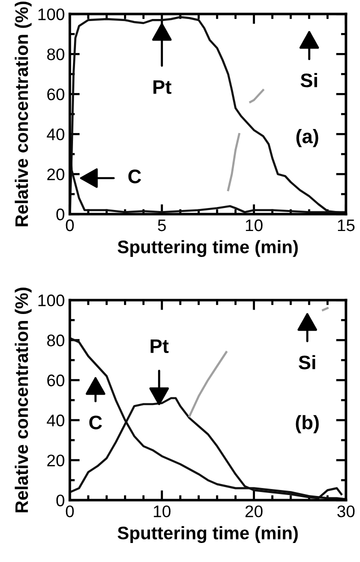 The width and height of the screenshot is (360, 562). I want to click on annotation: (a), so click(307, 138).